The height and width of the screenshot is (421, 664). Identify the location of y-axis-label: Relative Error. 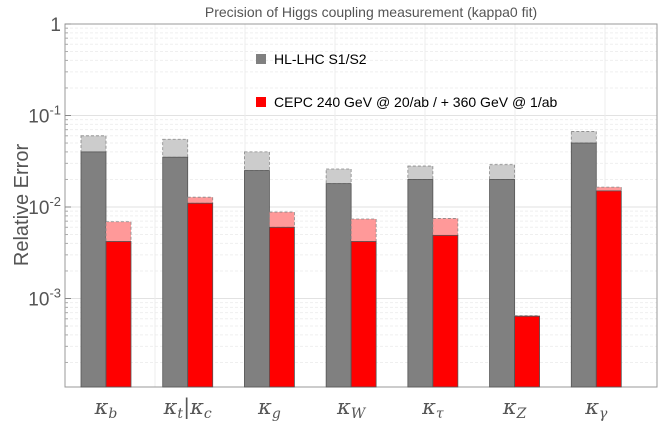
(22, 205).